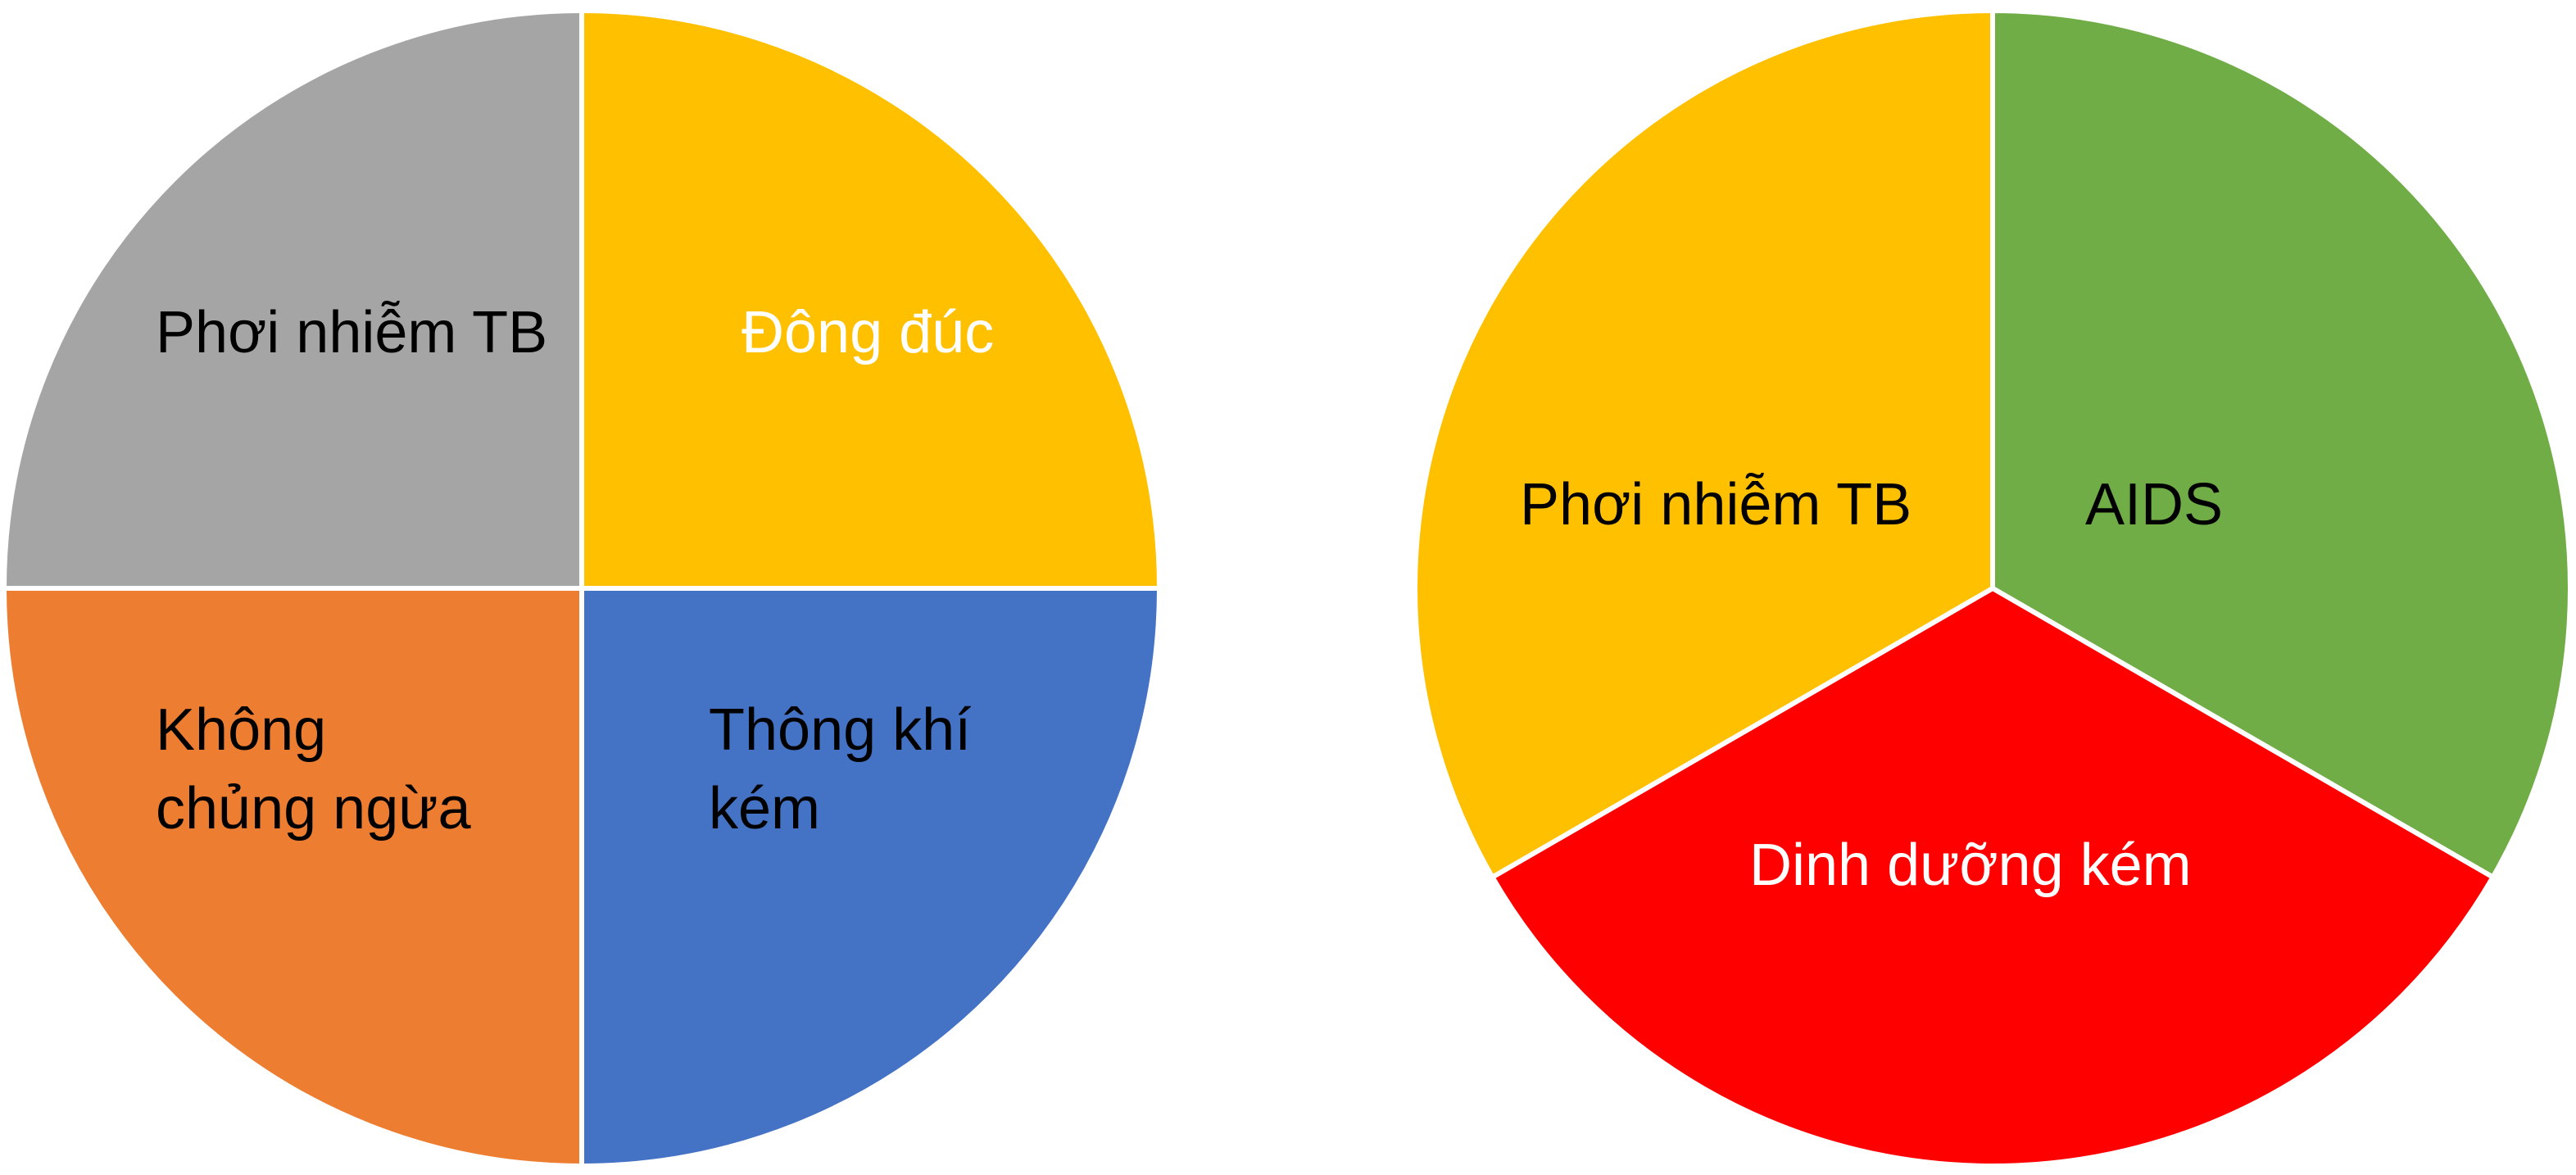 Image resolution: width=2576 pixels, height=1175 pixels. I want to click on pie-slice-label: Dinh dưỡng kém, so click(1970, 865).